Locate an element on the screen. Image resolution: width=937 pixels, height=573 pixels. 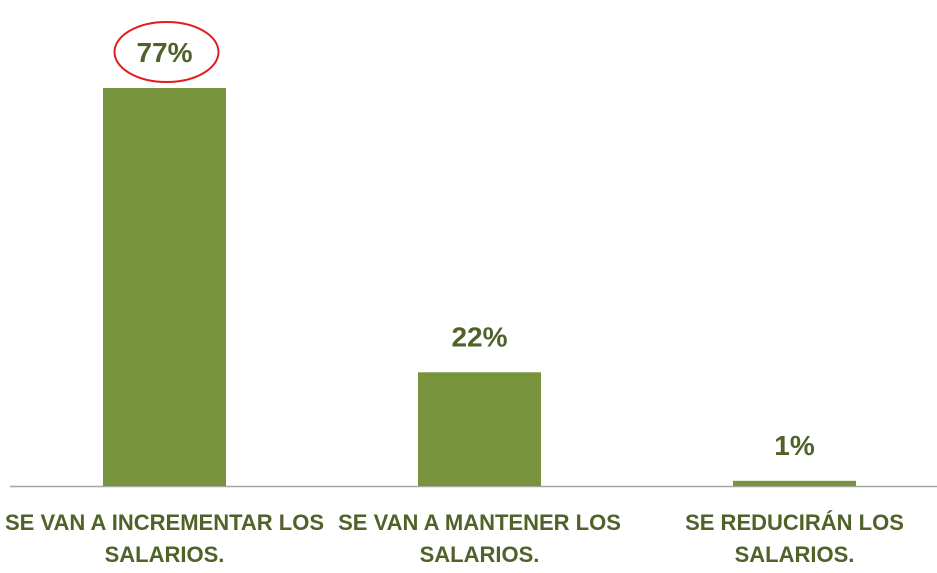
data-label: 1% is located at coordinates (794, 445).